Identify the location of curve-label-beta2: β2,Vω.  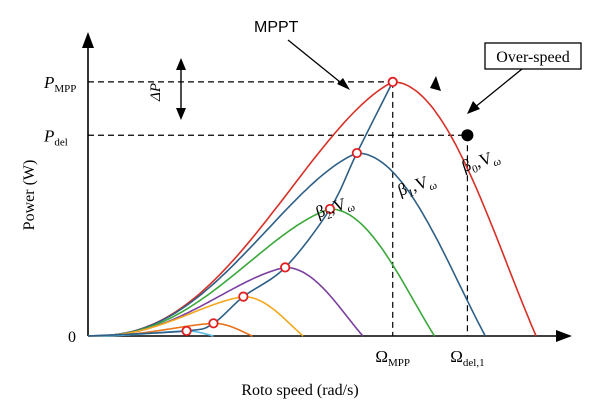
(335, 208).